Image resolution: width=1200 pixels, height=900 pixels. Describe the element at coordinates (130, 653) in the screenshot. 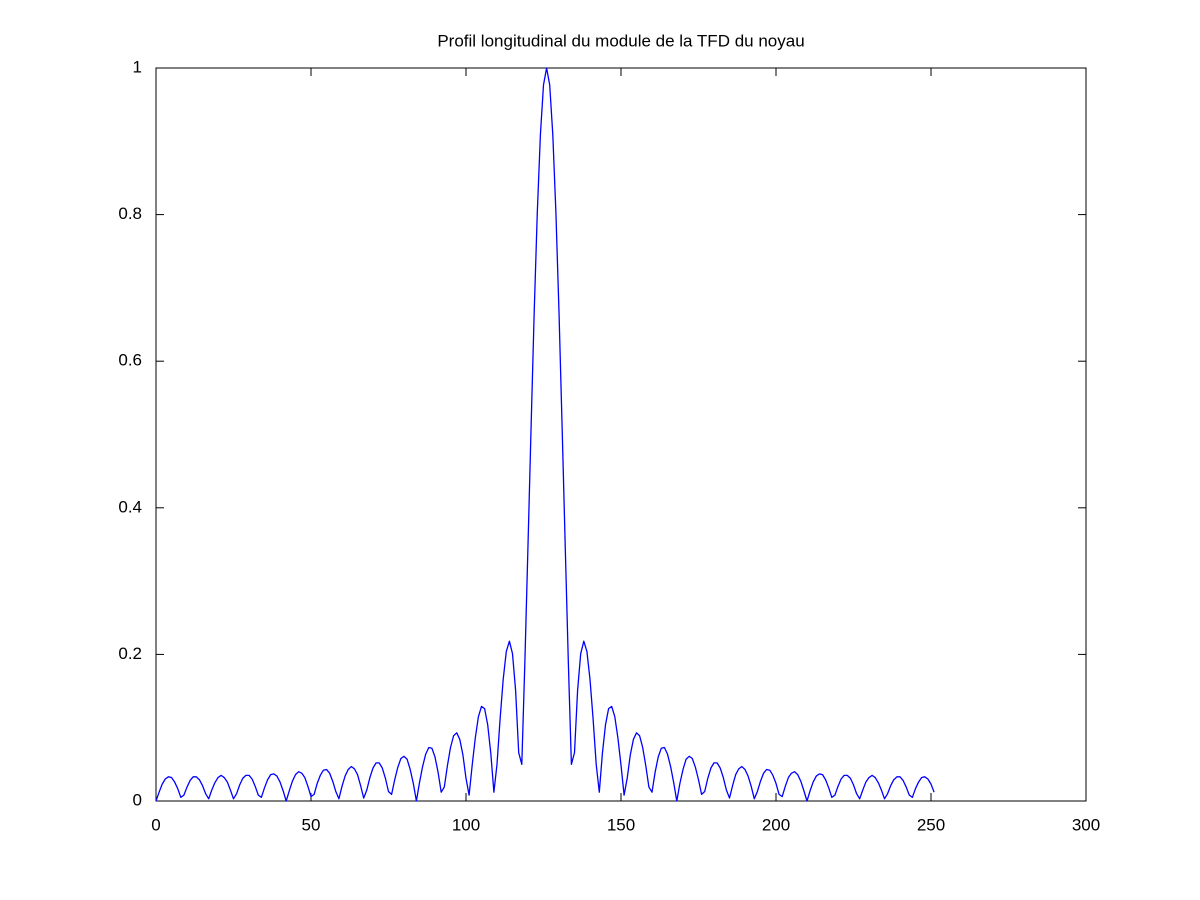

I see `y-tick-label: 0.2` at that location.